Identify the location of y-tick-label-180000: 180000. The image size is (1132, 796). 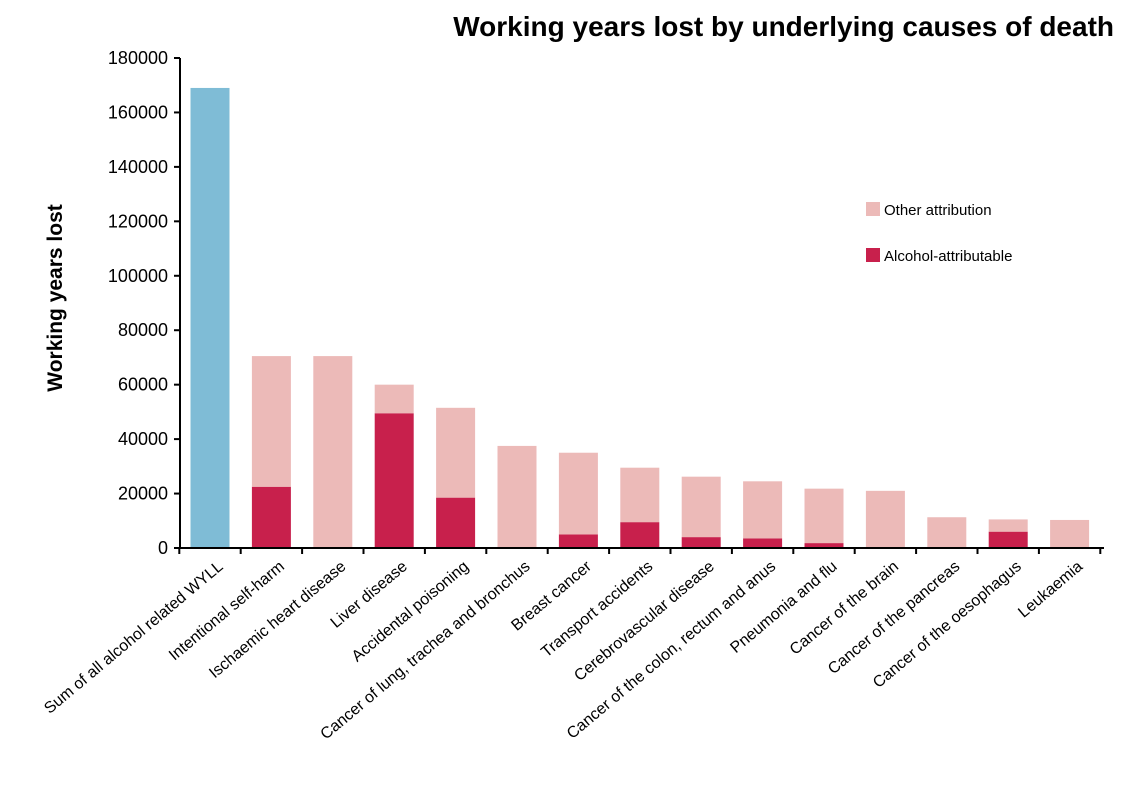
(138, 58).